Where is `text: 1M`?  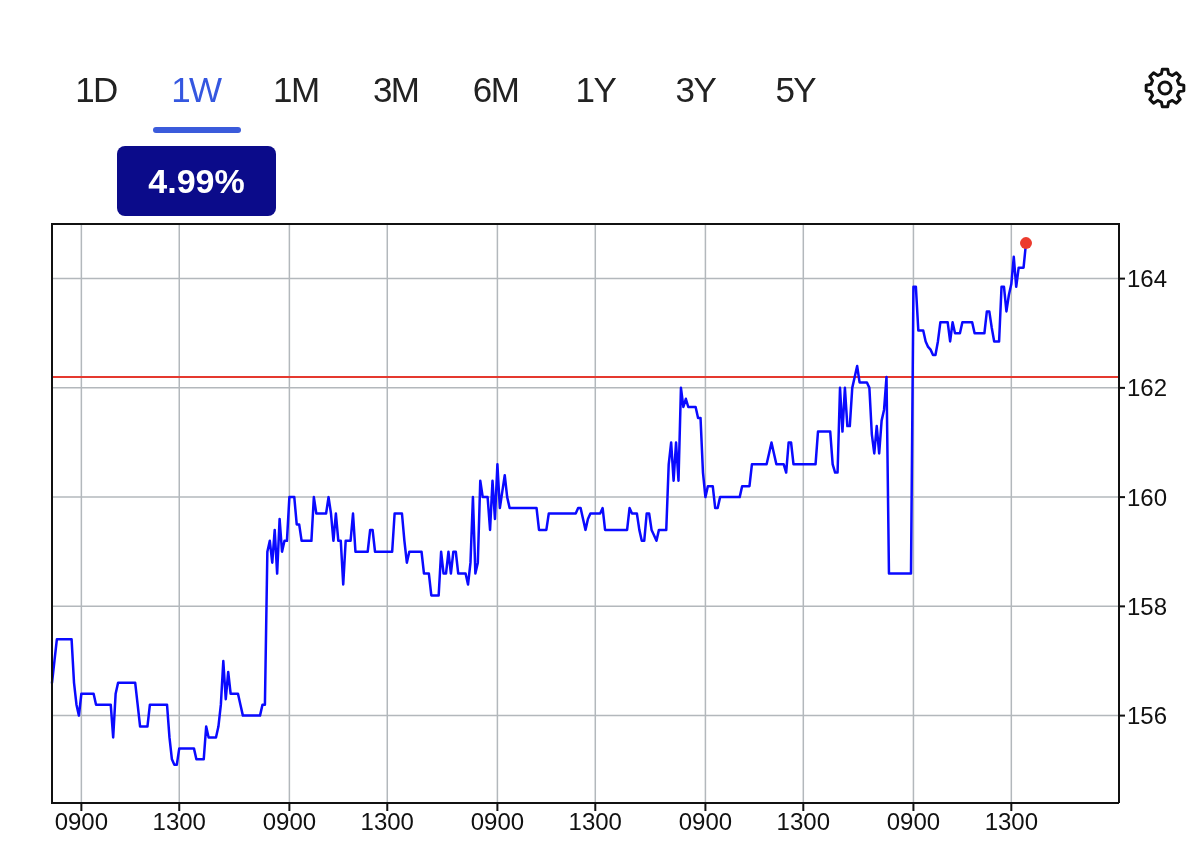 text: 1M is located at coordinates (295, 89).